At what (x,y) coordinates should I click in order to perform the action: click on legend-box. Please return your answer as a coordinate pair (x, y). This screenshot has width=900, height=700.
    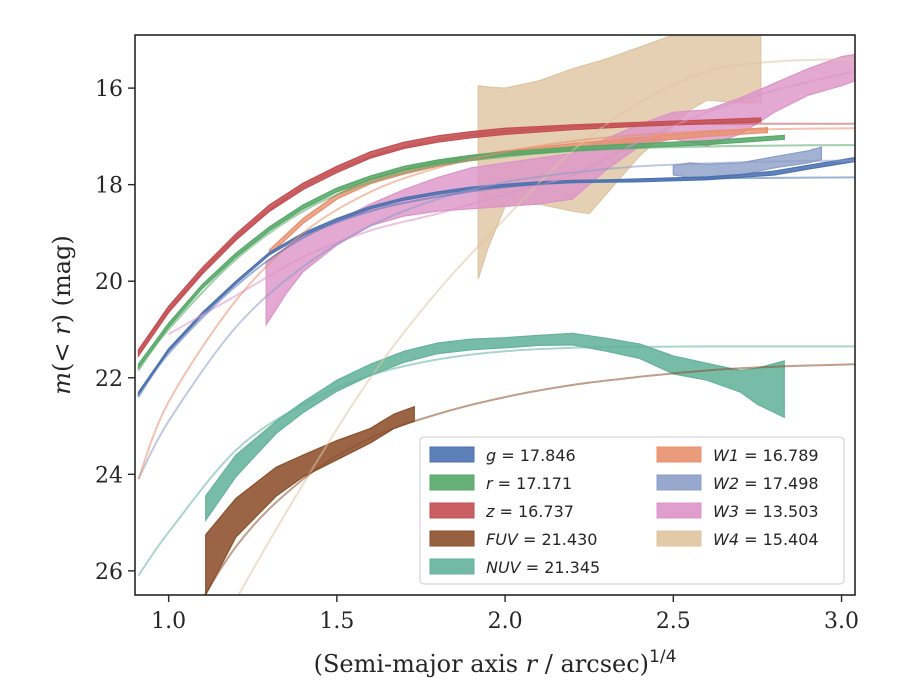
    Looking at the image, I should click on (632, 510).